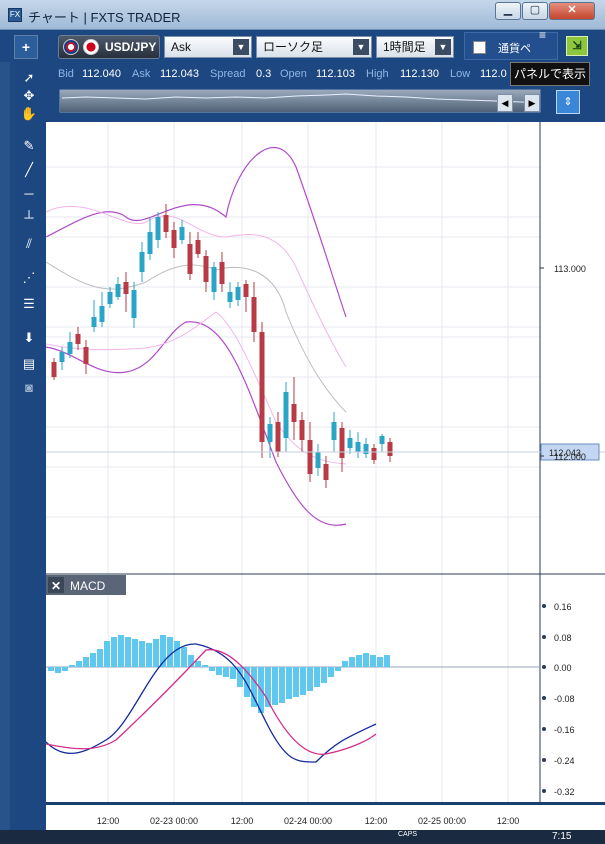 This screenshot has width=605, height=844. I want to click on high-value: 112.130, so click(419, 74).